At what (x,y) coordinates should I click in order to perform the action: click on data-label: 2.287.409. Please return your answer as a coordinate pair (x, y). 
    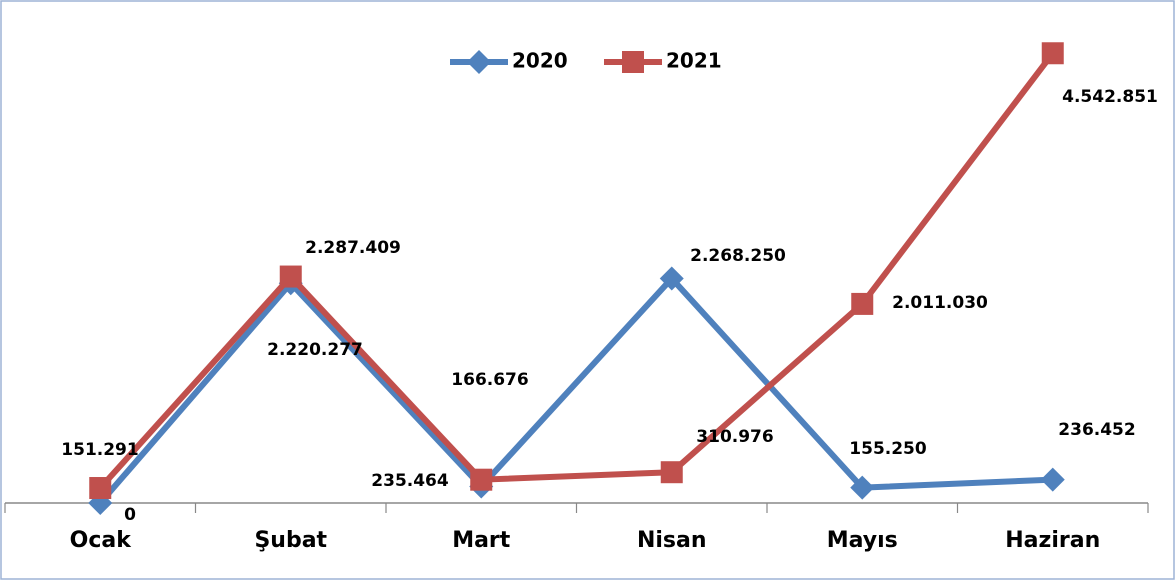
    Looking at the image, I should click on (353, 248).